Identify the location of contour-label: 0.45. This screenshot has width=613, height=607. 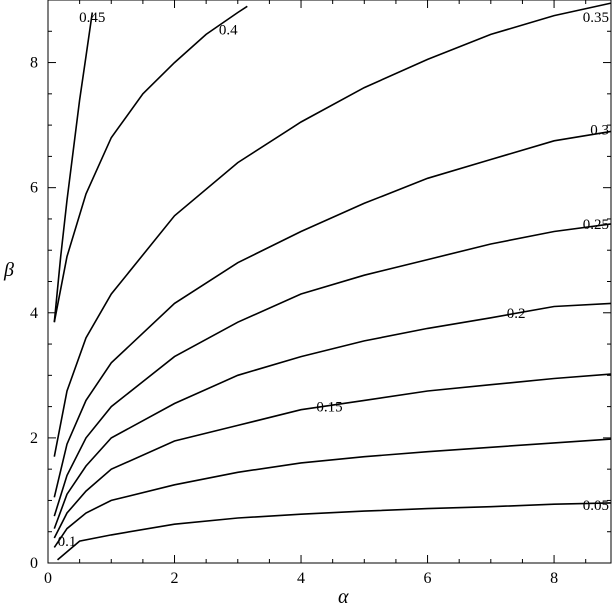
(92, 18).